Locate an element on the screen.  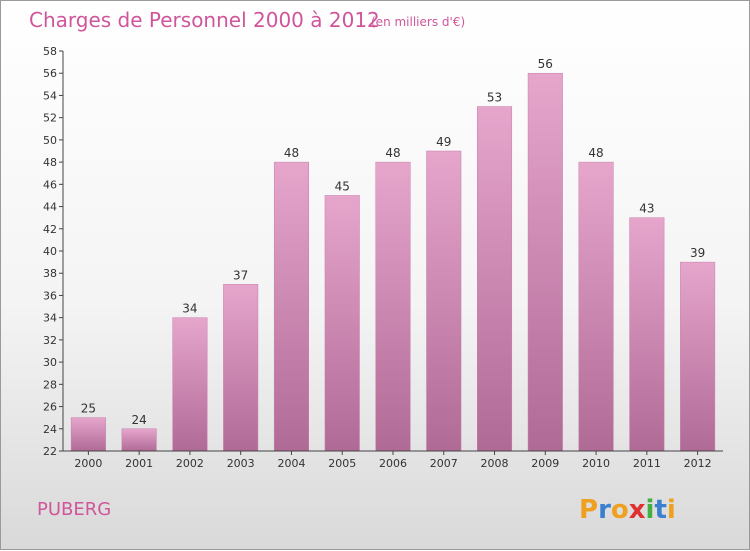
x-tick-label: 2000 is located at coordinates (88, 463).